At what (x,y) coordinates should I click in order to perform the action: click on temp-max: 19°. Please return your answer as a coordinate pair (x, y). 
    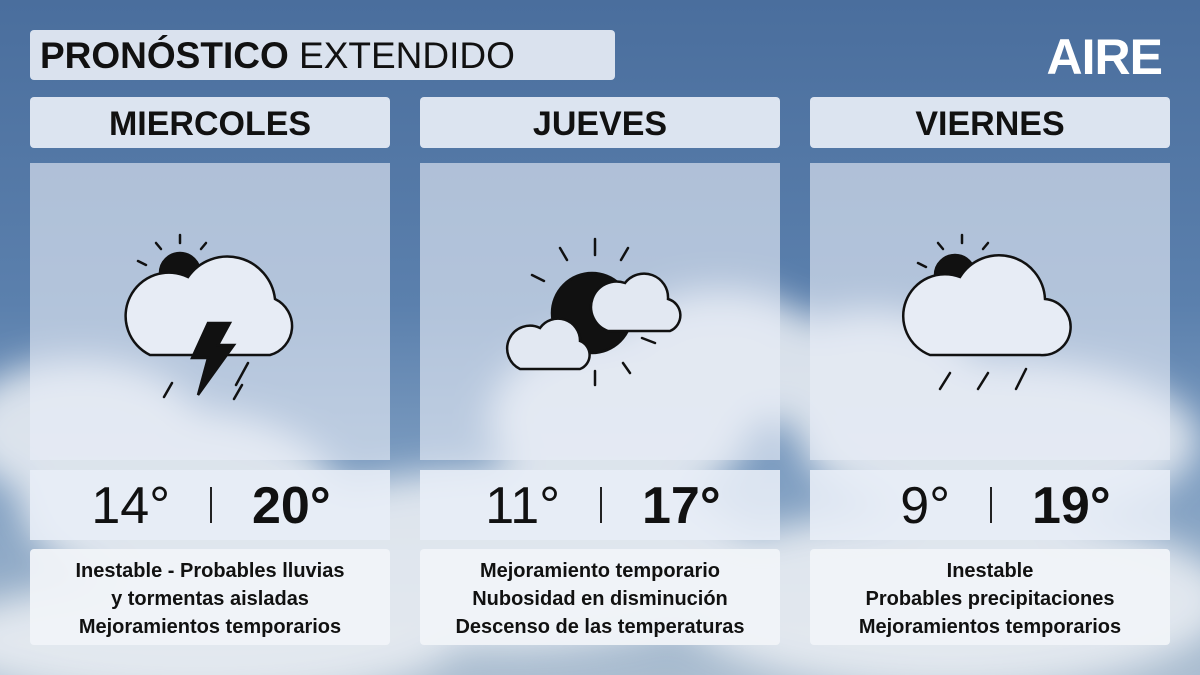
    Looking at the image, I should click on (1071, 506).